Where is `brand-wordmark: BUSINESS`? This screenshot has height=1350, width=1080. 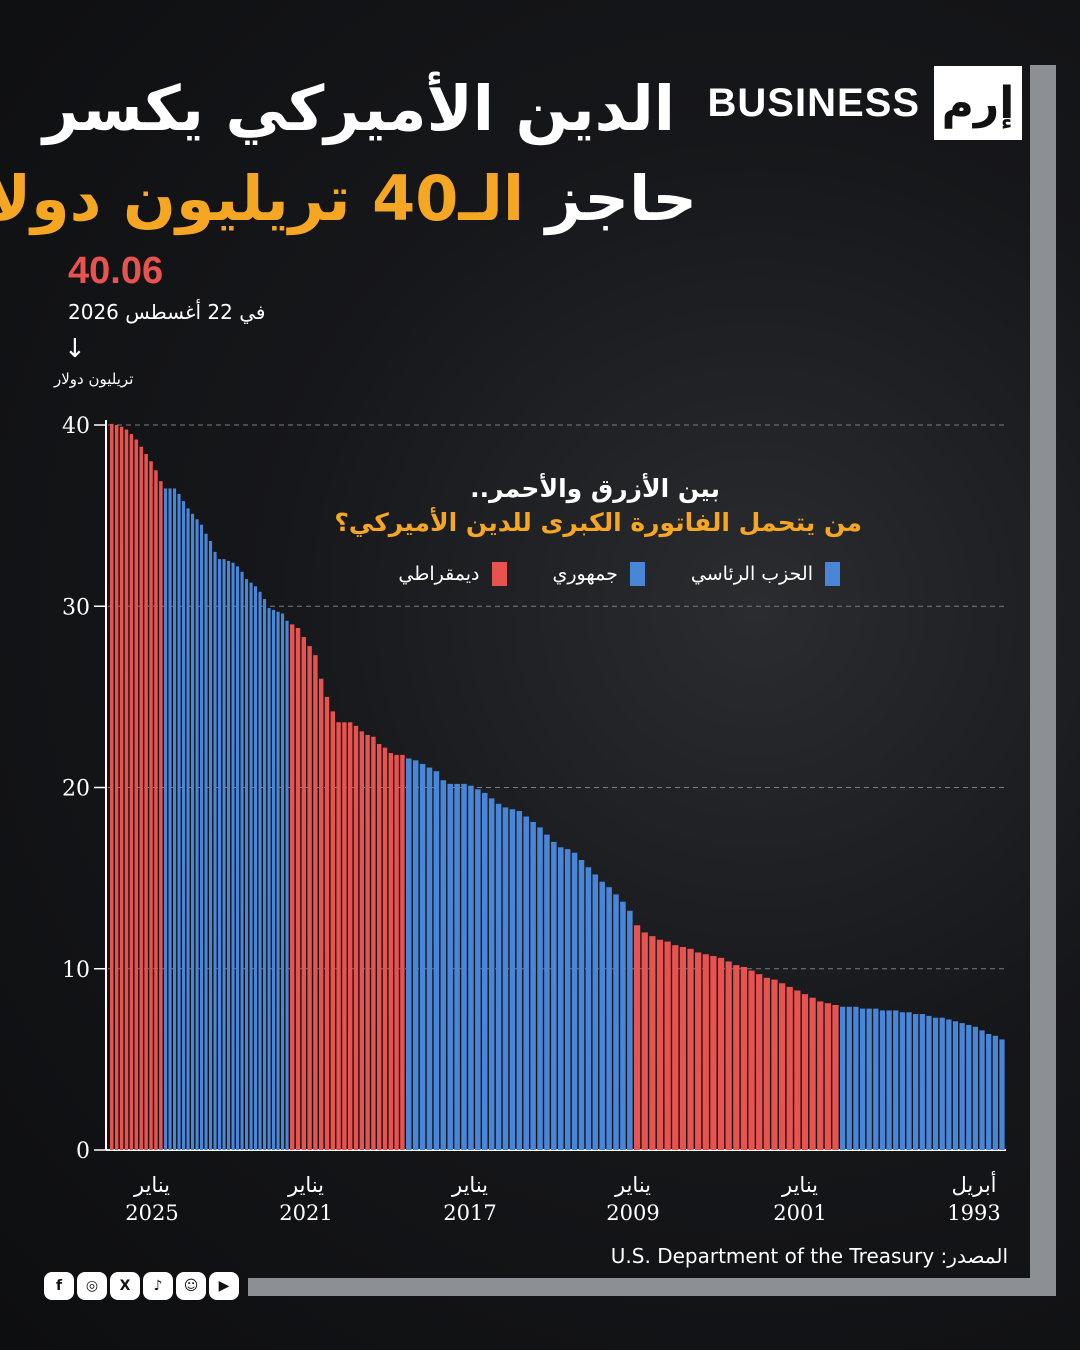
brand-wordmark: BUSINESS is located at coordinates (813, 102).